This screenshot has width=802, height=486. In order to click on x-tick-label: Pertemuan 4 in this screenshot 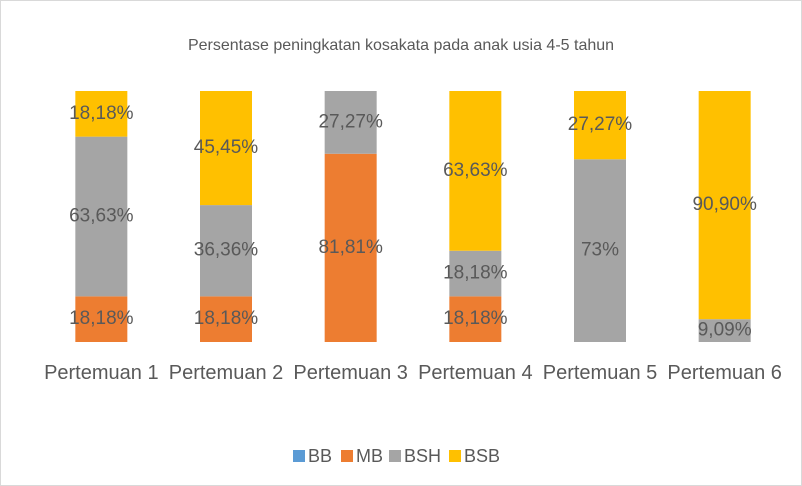, I will do `click(475, 373)`.